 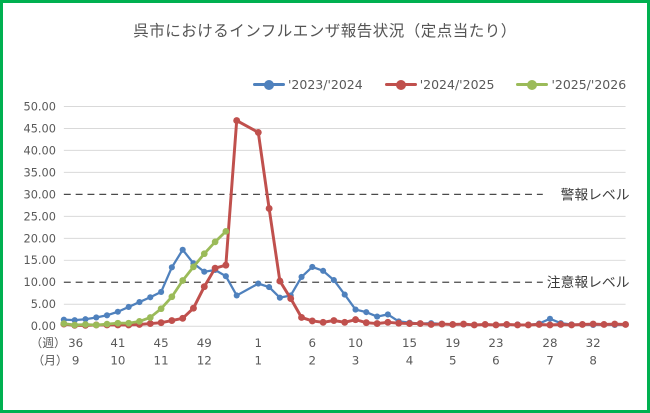 What do you see at coordinates (453, 361) in the screenshot?
I see `month-tick-label: 5` at bounding box center [453, 361].